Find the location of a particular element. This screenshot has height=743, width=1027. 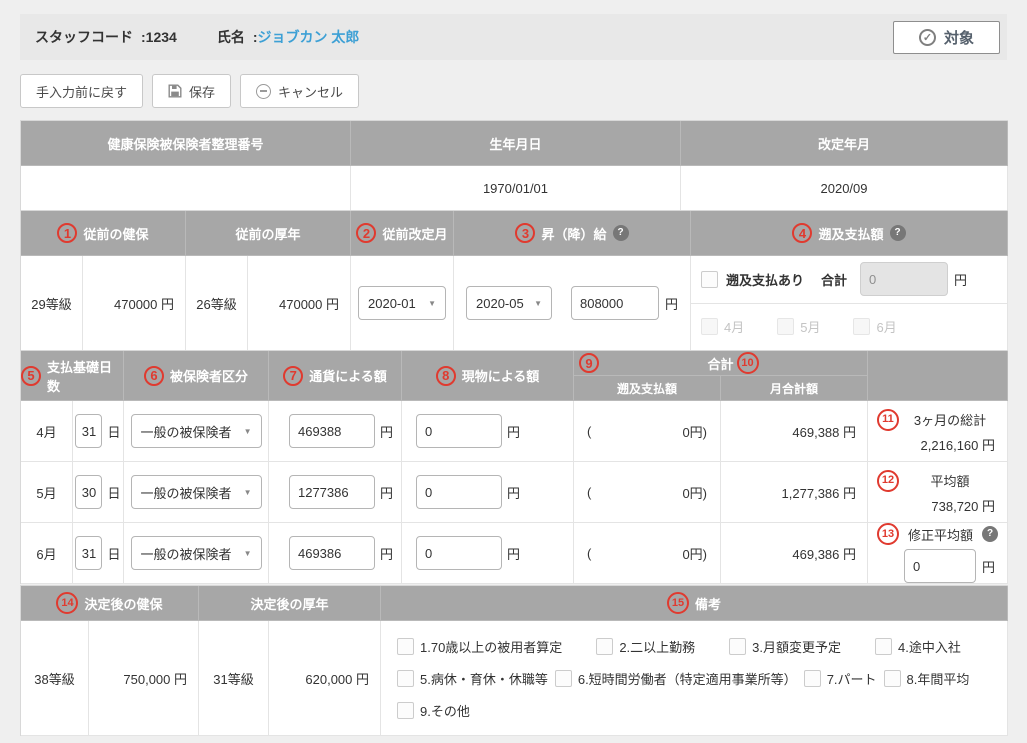

header-salary-raise: 3 昇（降）給 ? is located at coordinates (572, 233).